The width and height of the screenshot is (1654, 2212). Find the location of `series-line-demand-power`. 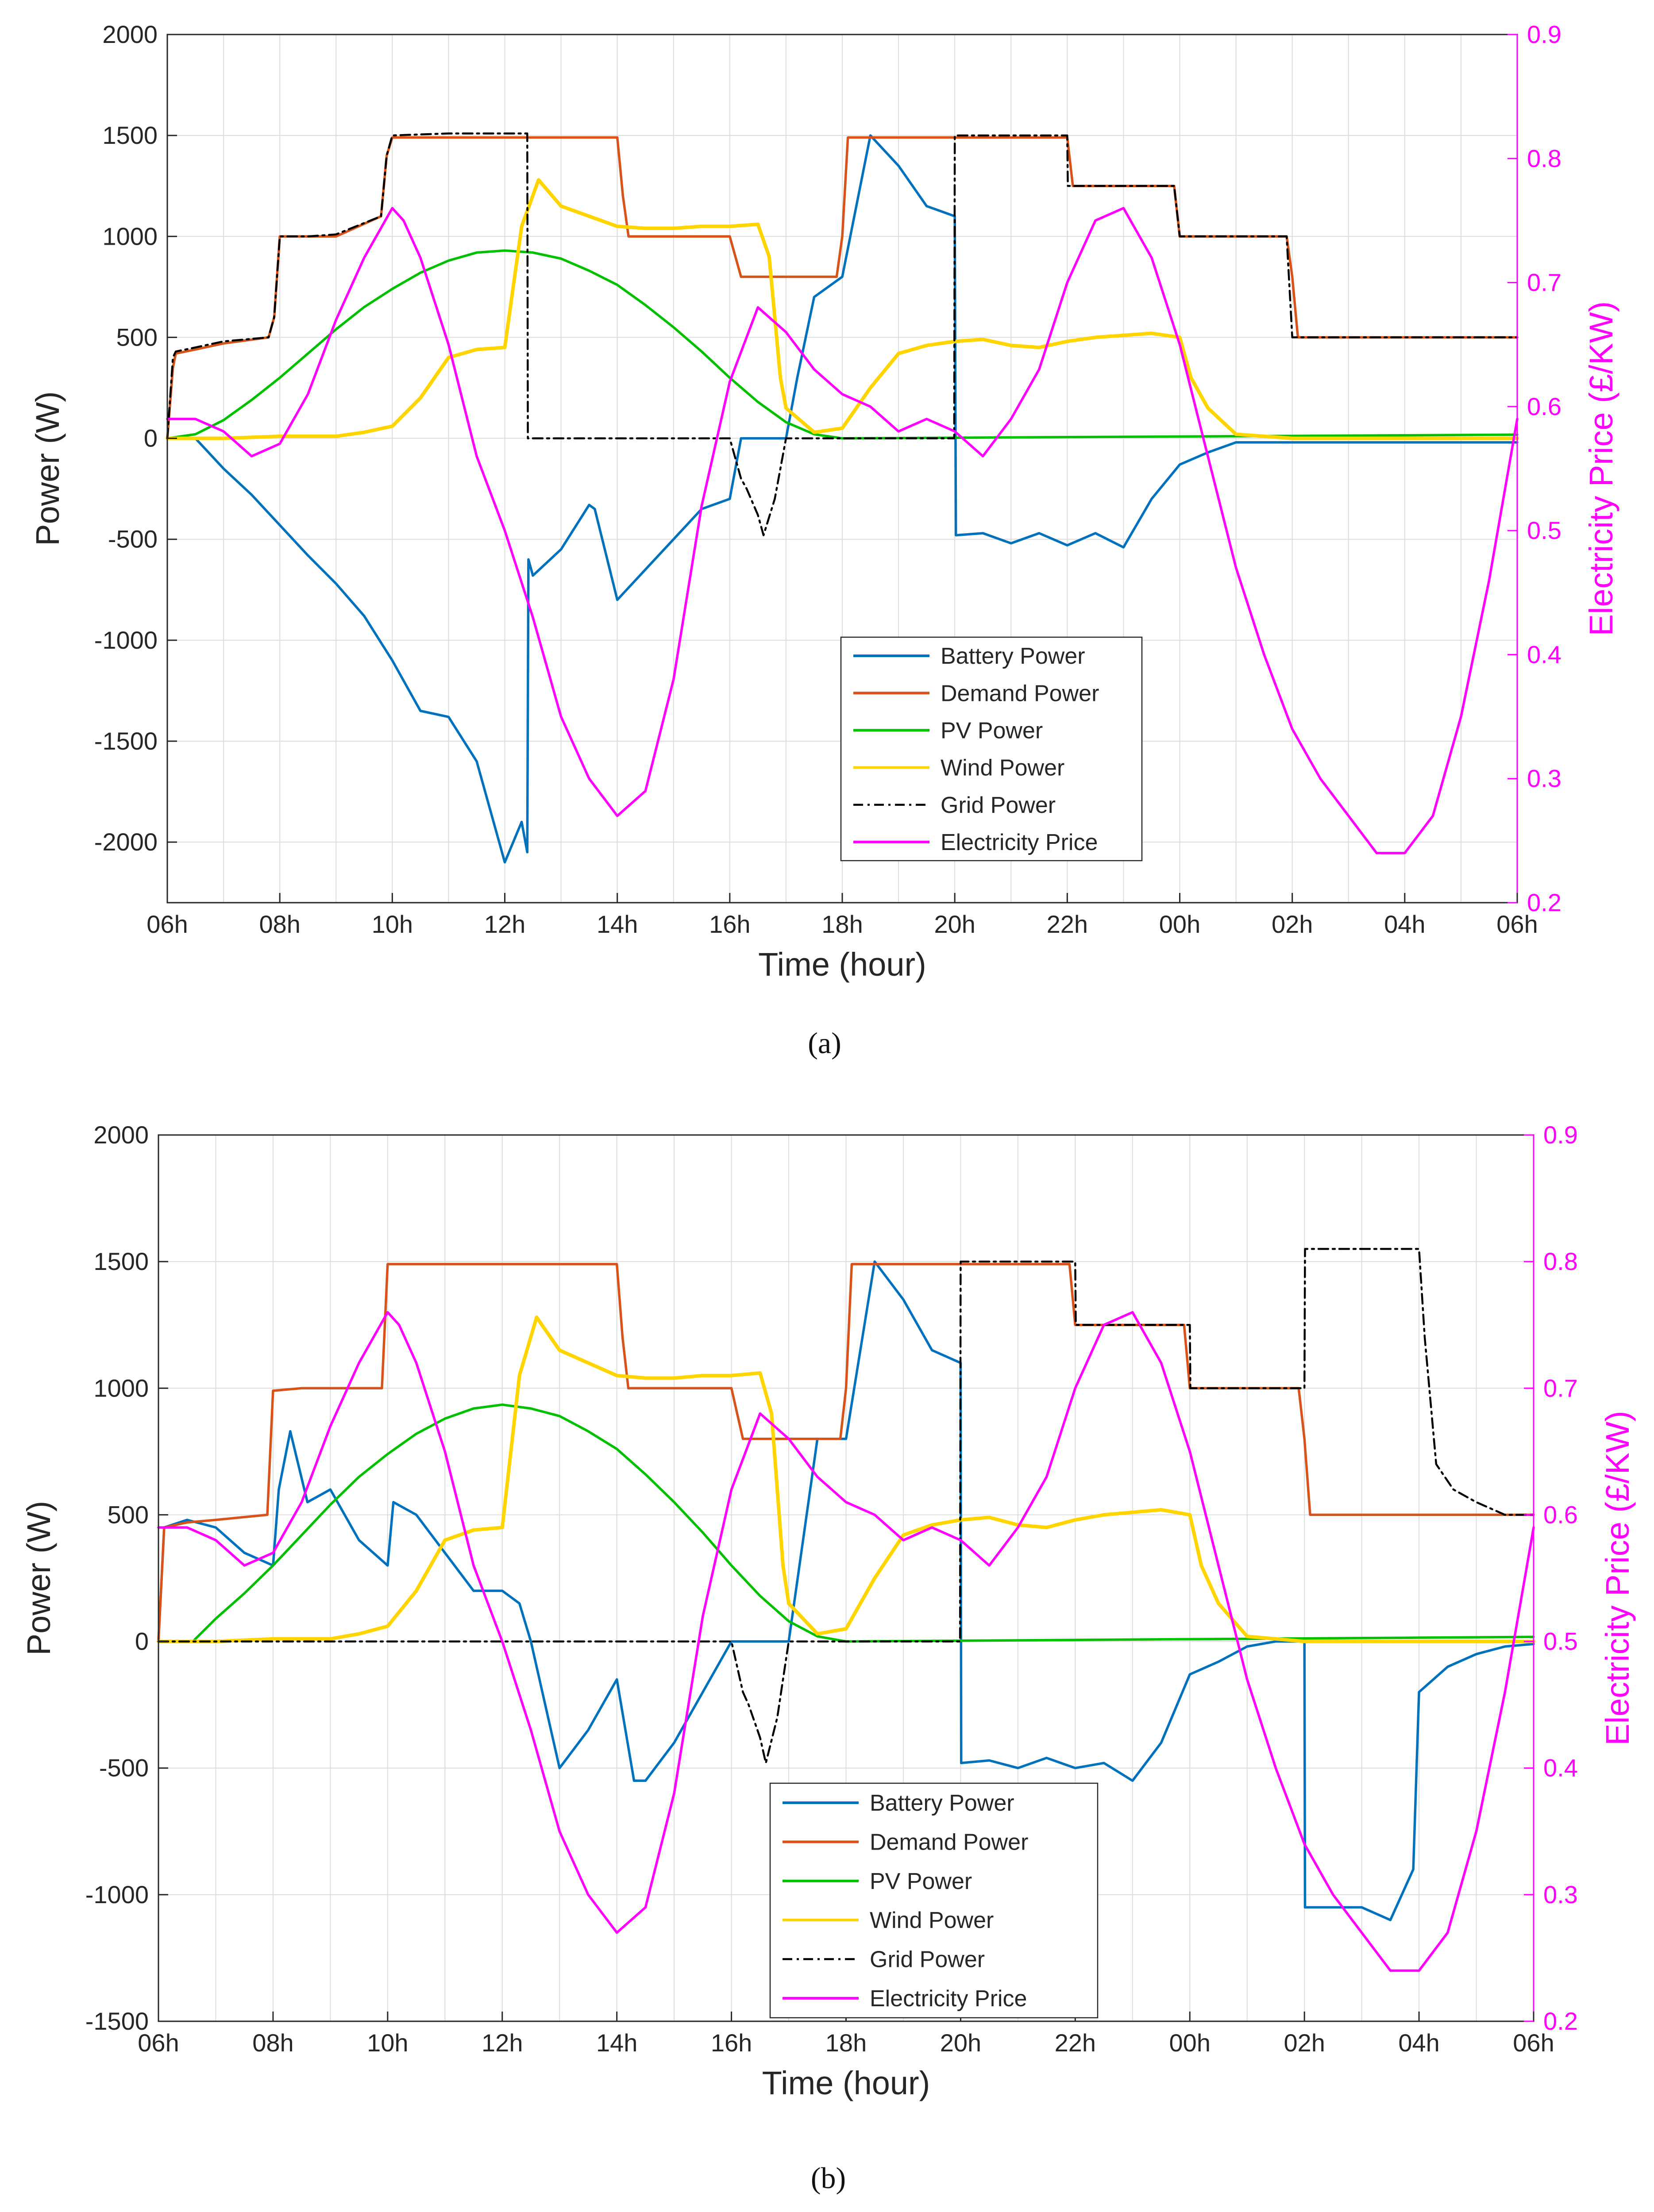

series-line-demand-power is located at coordinates (842, 288).